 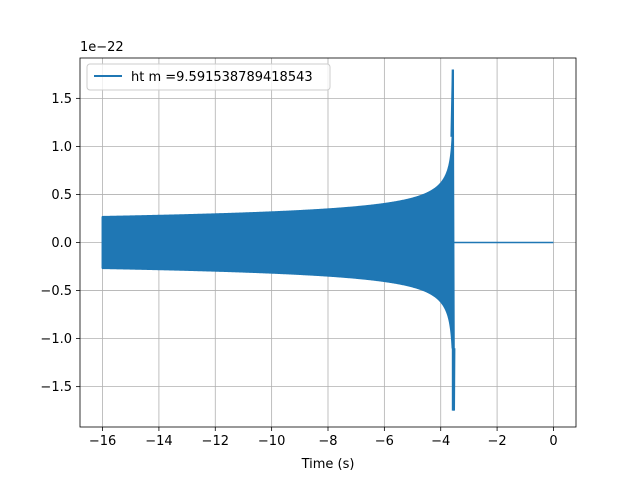 I want to click on x-tick-label: −2, so click(x=497, y=441).